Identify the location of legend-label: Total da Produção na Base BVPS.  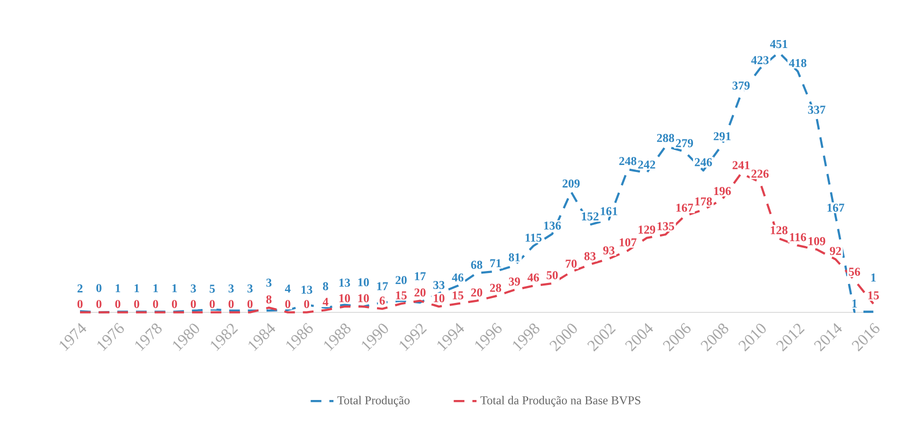
(560, 401).